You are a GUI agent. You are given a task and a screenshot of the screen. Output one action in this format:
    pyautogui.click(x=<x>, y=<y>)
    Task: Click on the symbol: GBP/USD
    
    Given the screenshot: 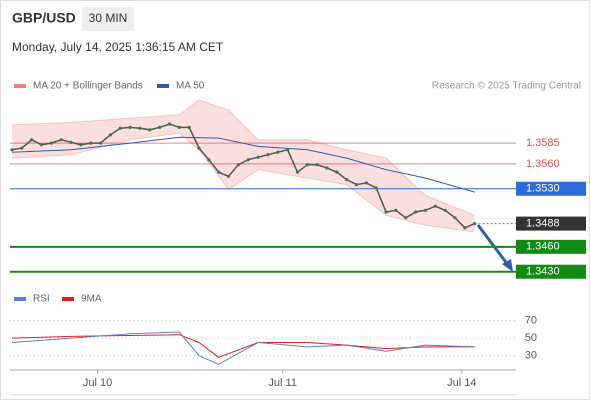 What is the action you would take?
    pyautogui.click(x=44, y=18)
    